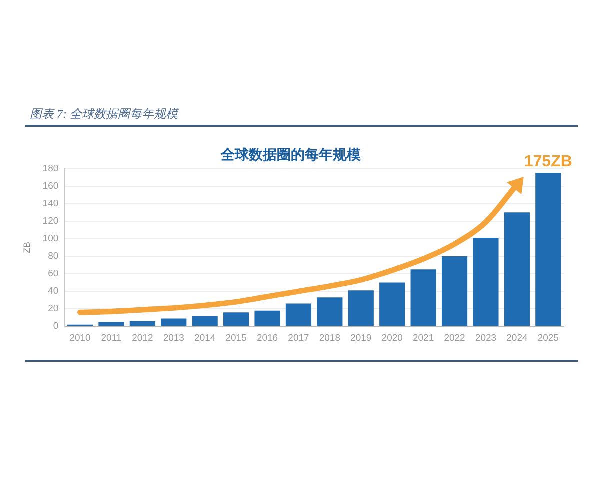 Image resolution: width=600 pixels, height=480 pixels. What do you see at coordinates (53, 292) in the screenshot?
I see `y-tick-label: 40` at bounding box center [53, 292].